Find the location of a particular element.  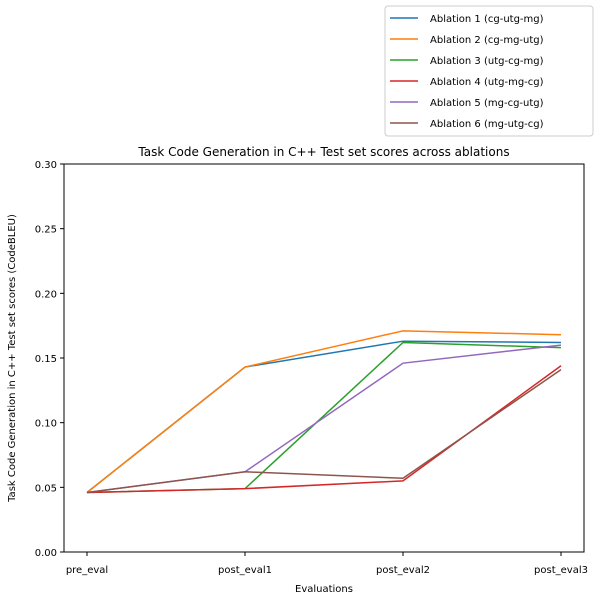

x-axis: pre_eval post_eval1 post_eval2 post_eval3 is located at coordinates (327, 564).